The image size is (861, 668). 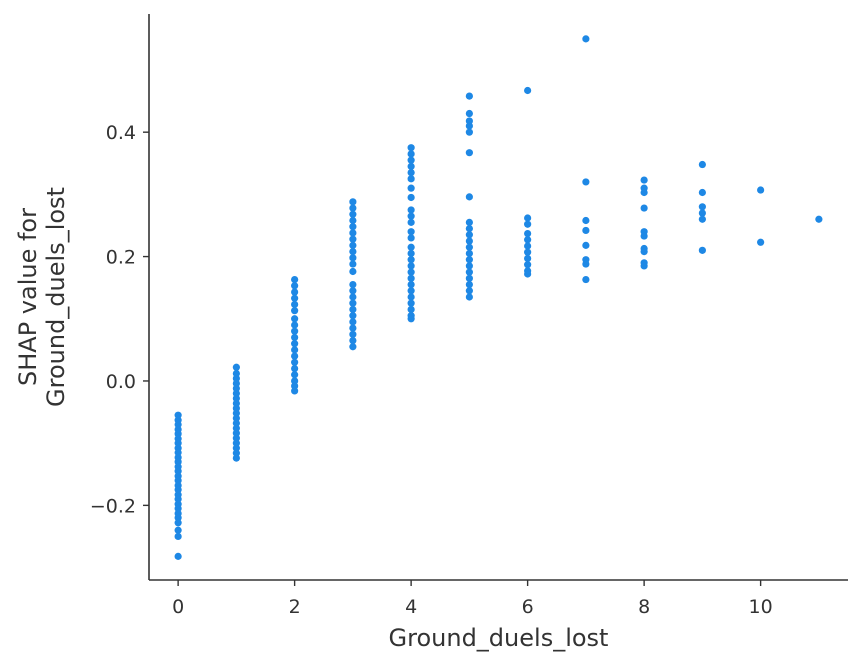 What do you see at coordinates (28, 297) in the screenshot?
I see `y-axis-title-line-1: SHAP value for` at bounding box center [28, 297].